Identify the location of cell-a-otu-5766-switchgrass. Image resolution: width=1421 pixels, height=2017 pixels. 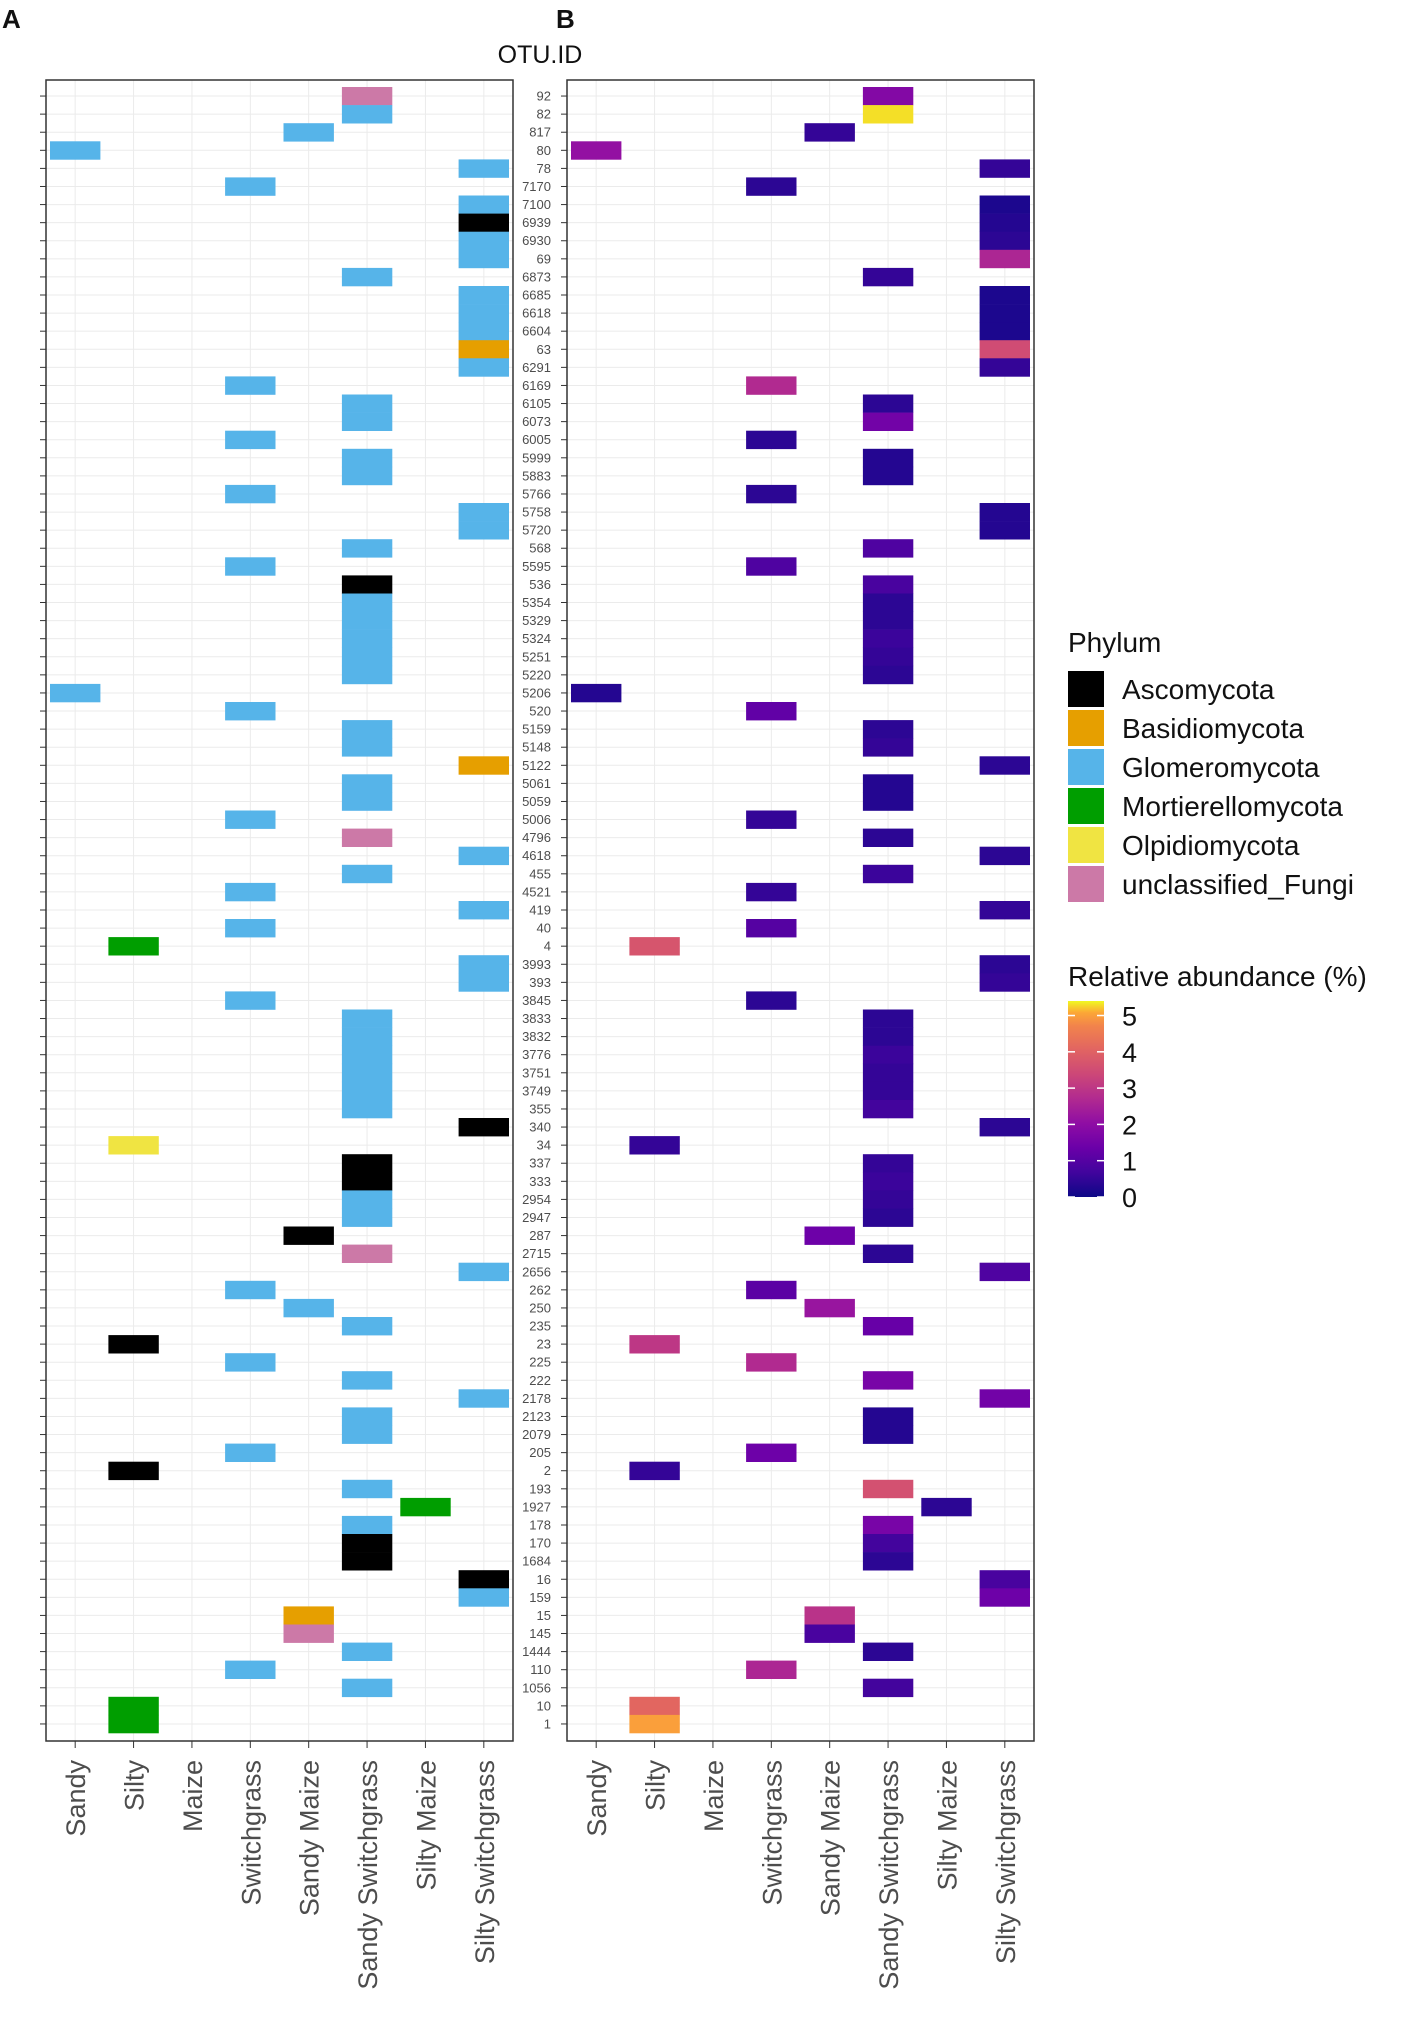
(250, 494).